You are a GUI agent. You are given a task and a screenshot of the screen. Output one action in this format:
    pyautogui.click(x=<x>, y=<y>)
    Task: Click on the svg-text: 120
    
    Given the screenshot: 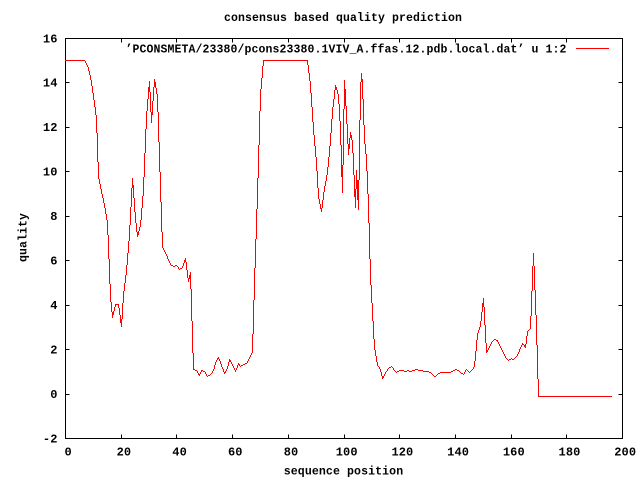 What is the action you would take?
    pyautogui.click(x=402, y=452)
    